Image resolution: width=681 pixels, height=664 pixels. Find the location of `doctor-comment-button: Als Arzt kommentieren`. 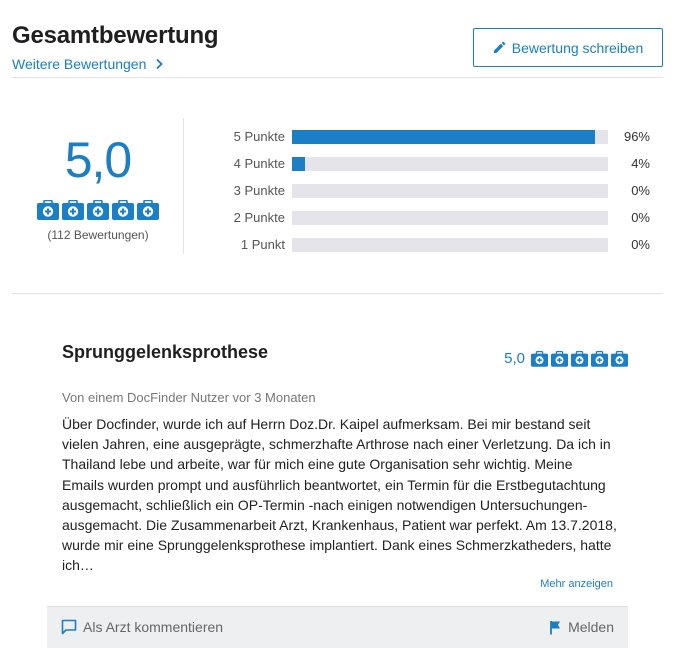

doctor-comment-button: Als Arzt kommentieren is located at coordinates (142, 627).